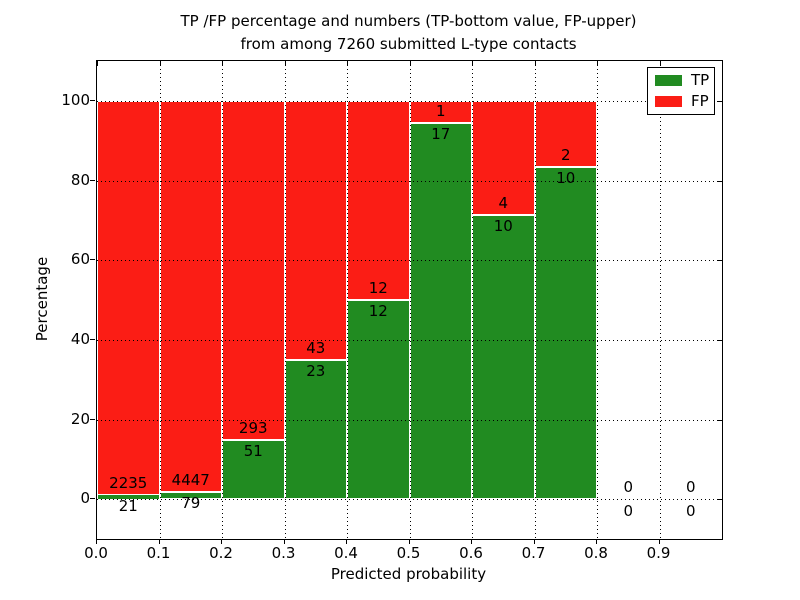  What do you see at coordinates (700, 101) in the screenshot?
I see `legend-label-fp: FP` at bounding box center [700, 101].